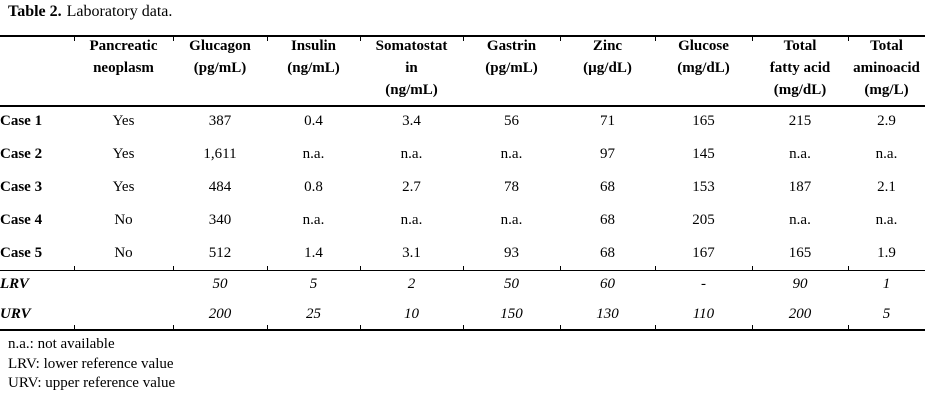 This screenshot has width=925, height=400. I want to click on table-cell: 71, so click(607, 121).